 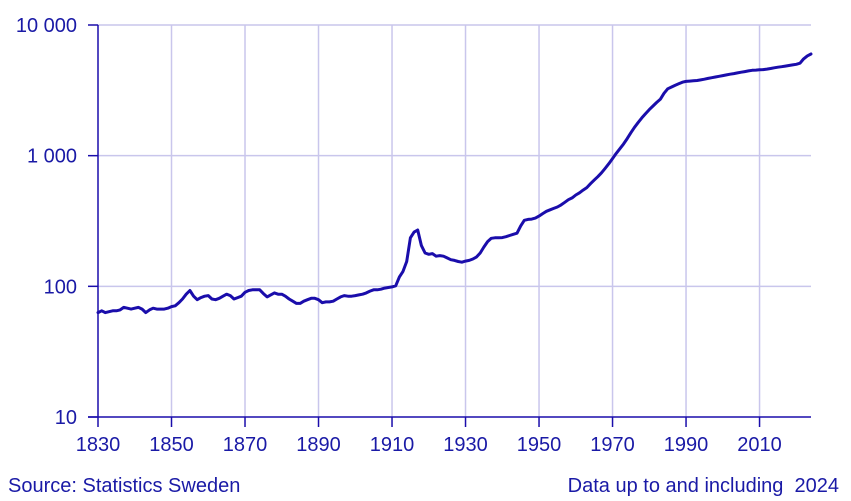 What do you see at coordinates (171, 445) in the screenshot?
I see `x-tick-label: 1850` at bounding box center [171, 445].